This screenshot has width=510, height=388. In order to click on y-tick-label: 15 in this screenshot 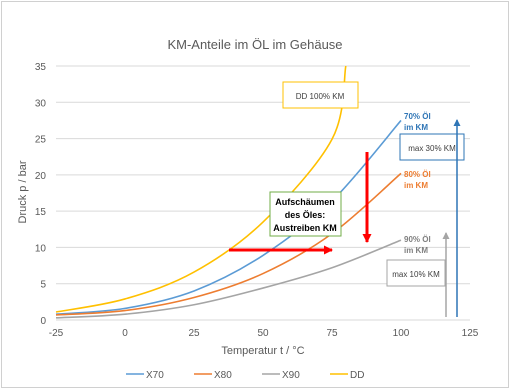, I will do `click(41, 212)`.